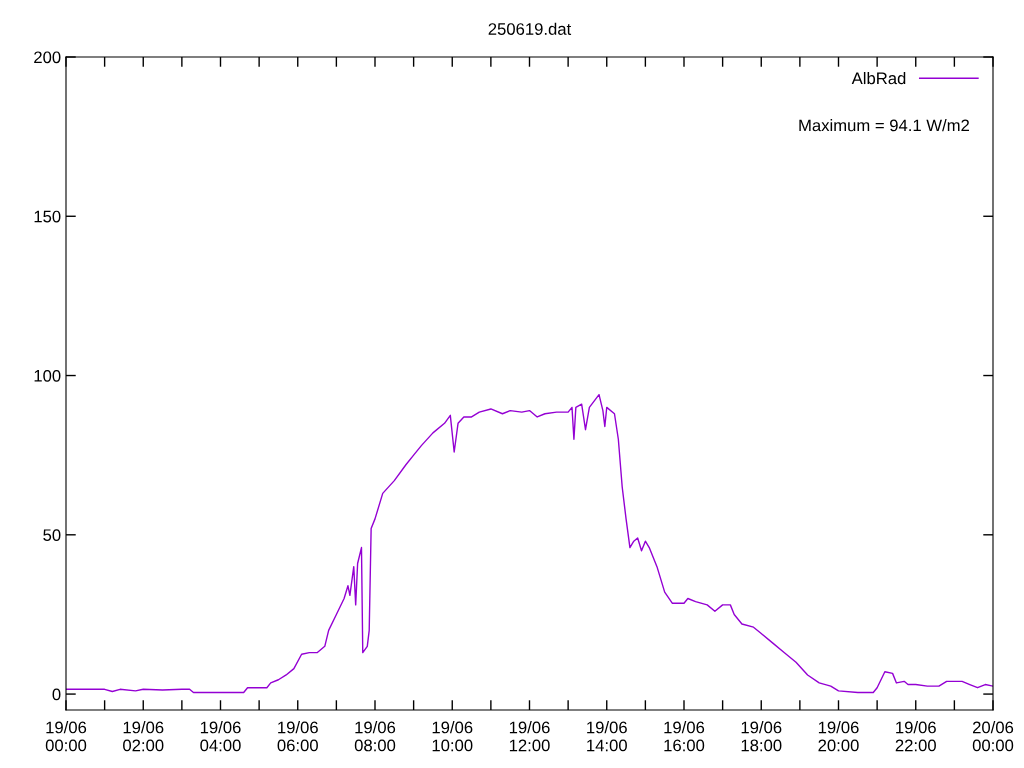  I want to click on x-tick-label: 19/06 16:00, so click(684, 736).